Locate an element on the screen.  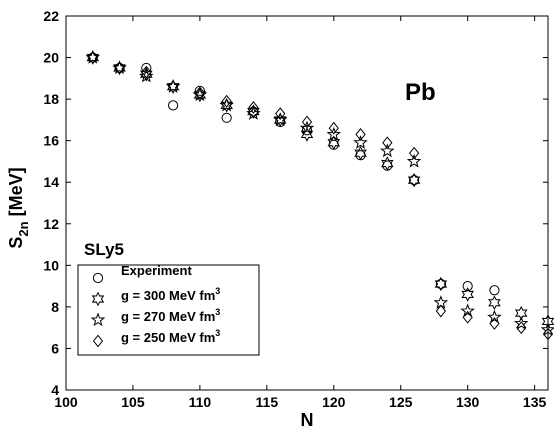
y-axis-label: S2n [MeV] is located at coordinates (18, 207).